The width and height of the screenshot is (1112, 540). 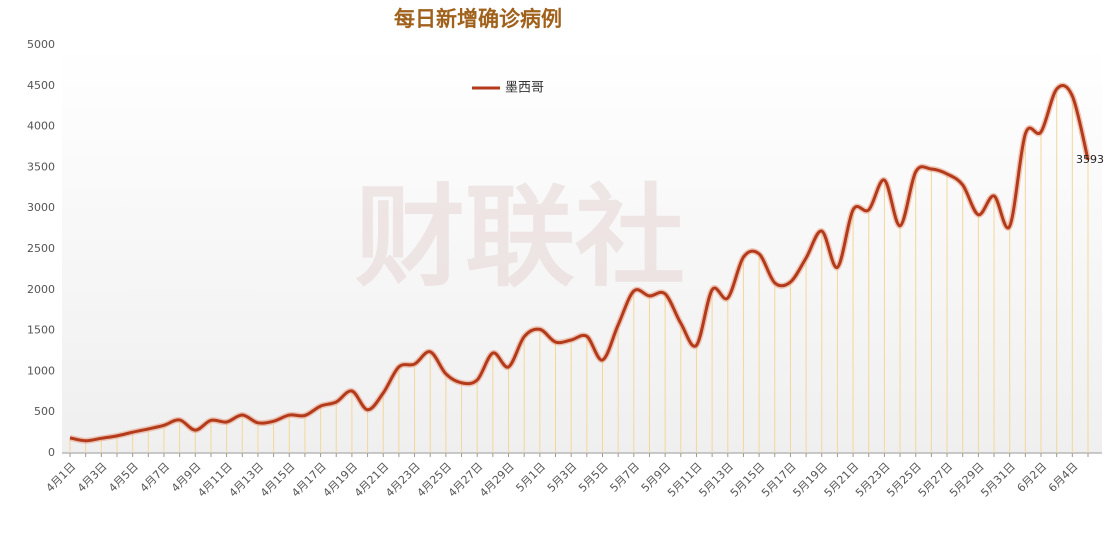 I want to click on x-tick-label: 4月29日, so click(x=497, y=480).